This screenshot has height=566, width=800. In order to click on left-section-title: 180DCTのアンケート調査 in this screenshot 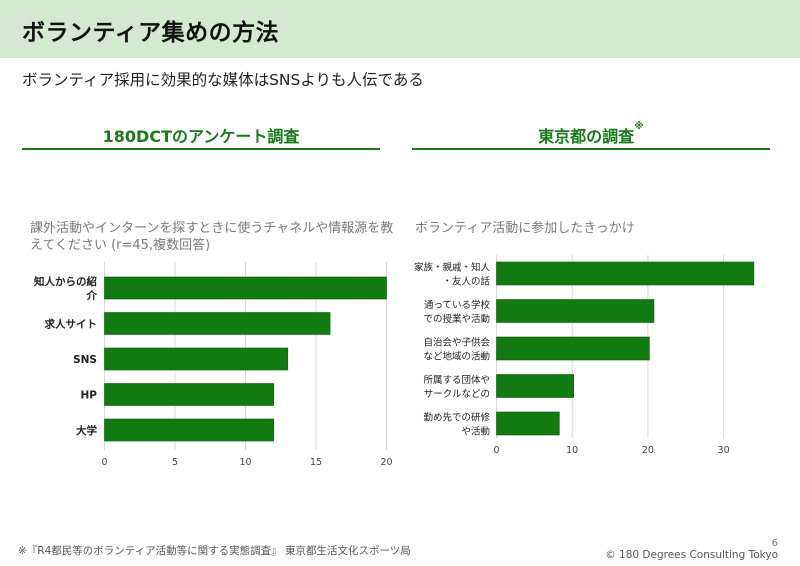, I will do `click(201, 136)`.